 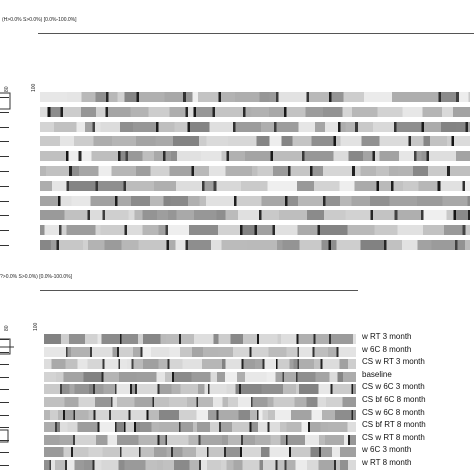 I want to click on lane-label: w 6C 8 month, so click(x=387, y=349).